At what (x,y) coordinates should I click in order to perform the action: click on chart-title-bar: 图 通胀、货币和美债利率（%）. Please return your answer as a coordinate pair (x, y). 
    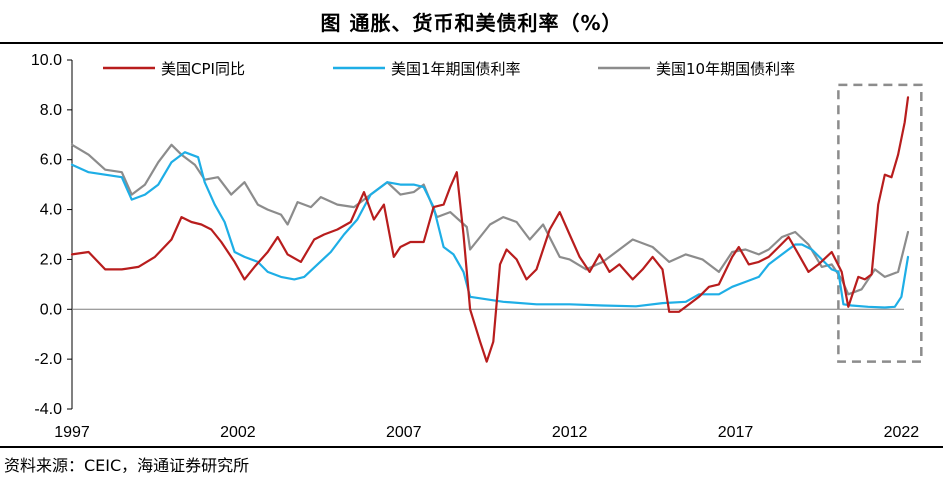
    Looking at the image, I should click on (471, 21).